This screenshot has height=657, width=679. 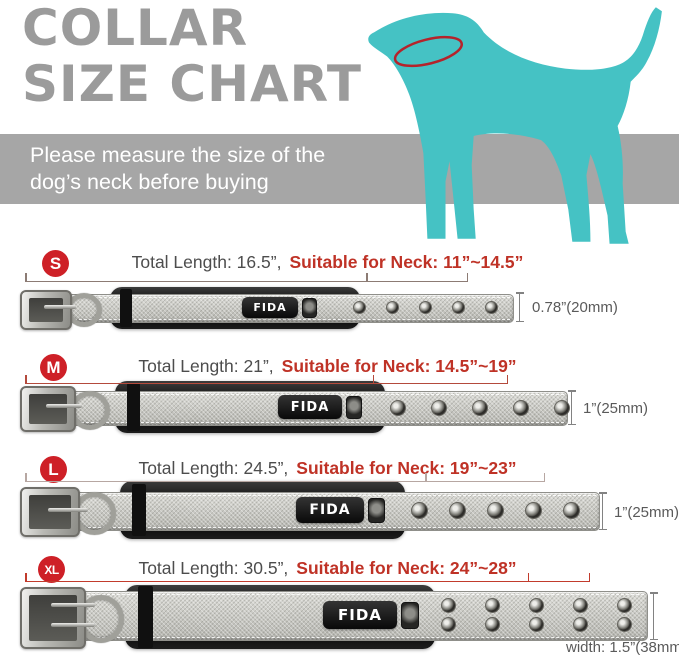 What do you see at coordinates (178, 155) in the screenshot?
I see `banner-text-line1: Please measure the size of the` at bounding box center [178, 155].